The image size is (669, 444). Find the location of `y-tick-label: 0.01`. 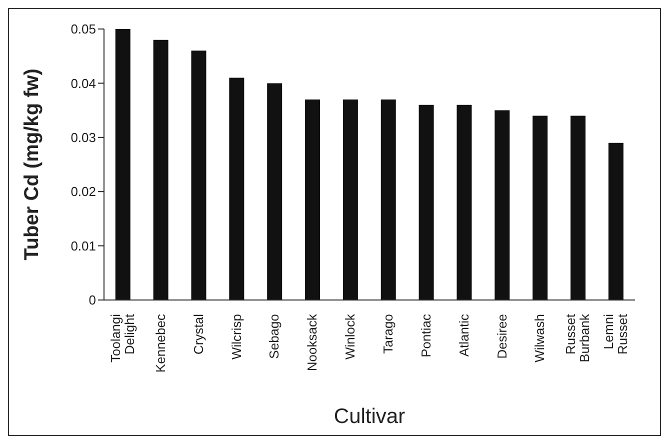

y-tick-label: 0.01 is located at coordinates (83, 246).